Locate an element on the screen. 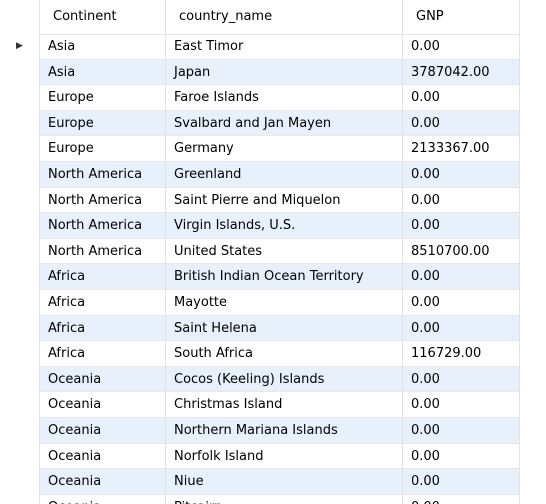 This screenshot has height=504, width=546. cell-country-name: East Timor is located at coordinates (284, 47).